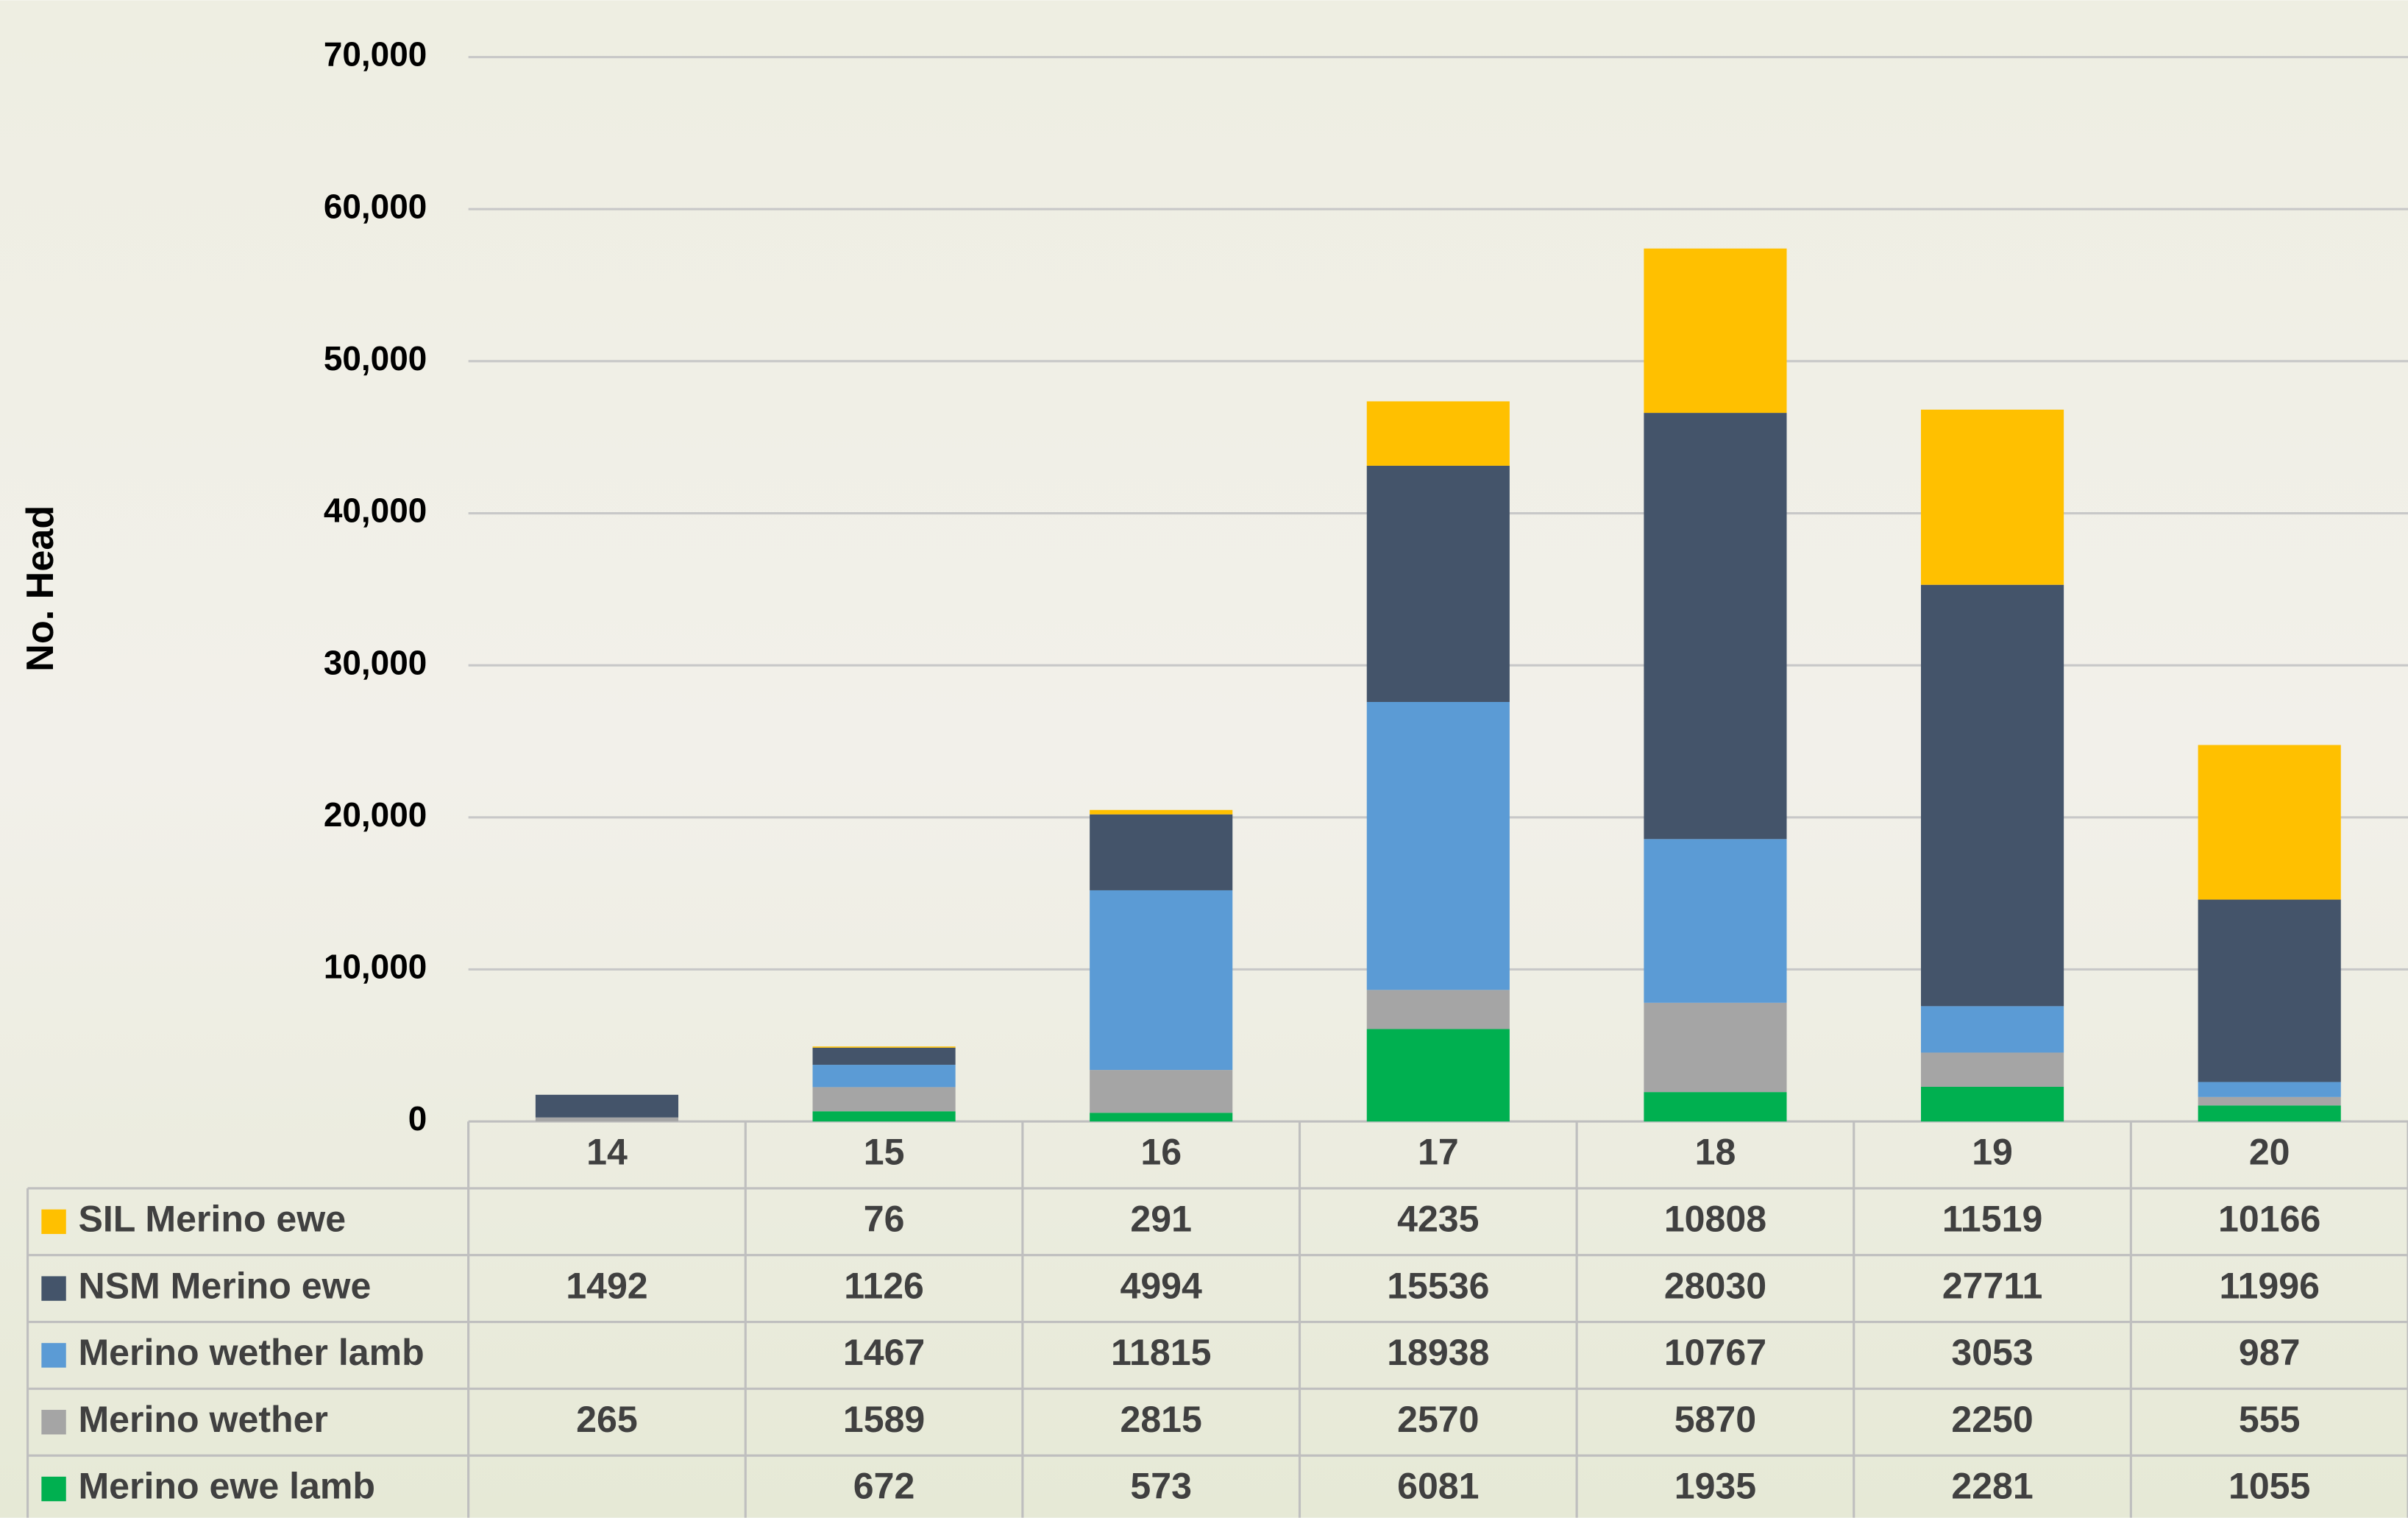 The width and height of the screenshot is (2408, 1518). I want to click on table-value: 11519, so click(1992, 1219).